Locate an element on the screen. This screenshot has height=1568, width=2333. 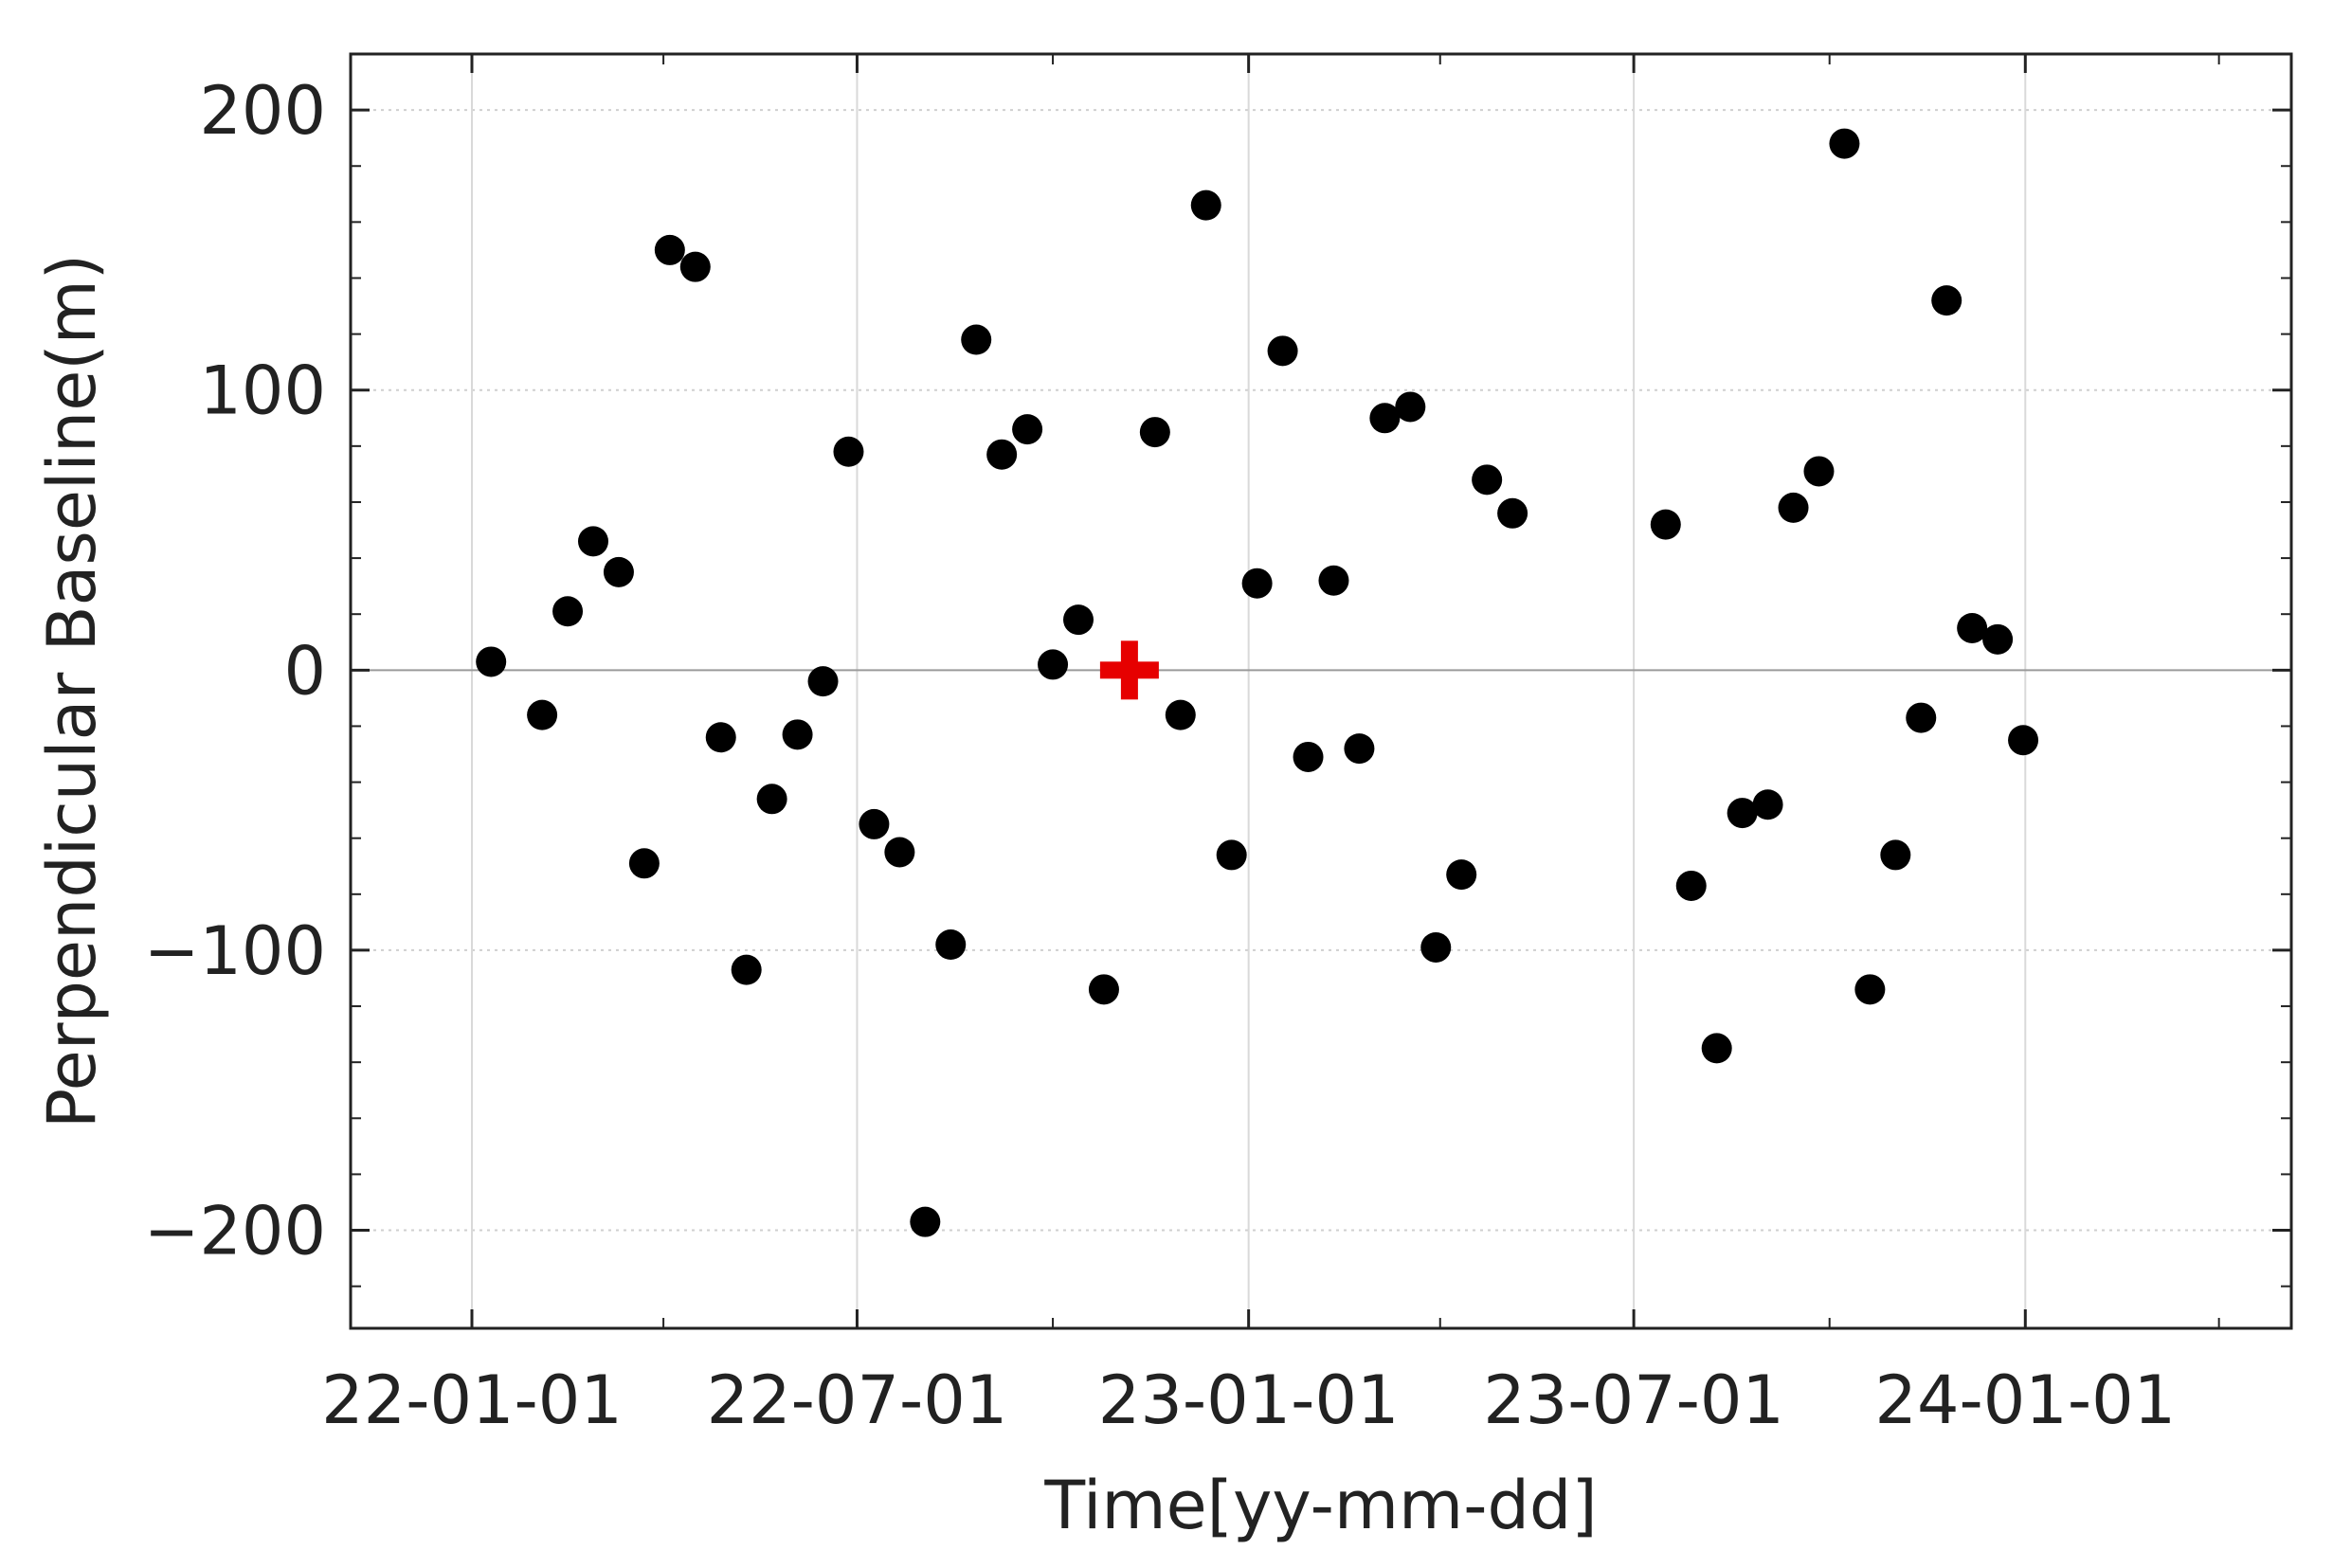
y-axis-title: Perpendicular Baseline(m) is located at coordinates (72, 691).